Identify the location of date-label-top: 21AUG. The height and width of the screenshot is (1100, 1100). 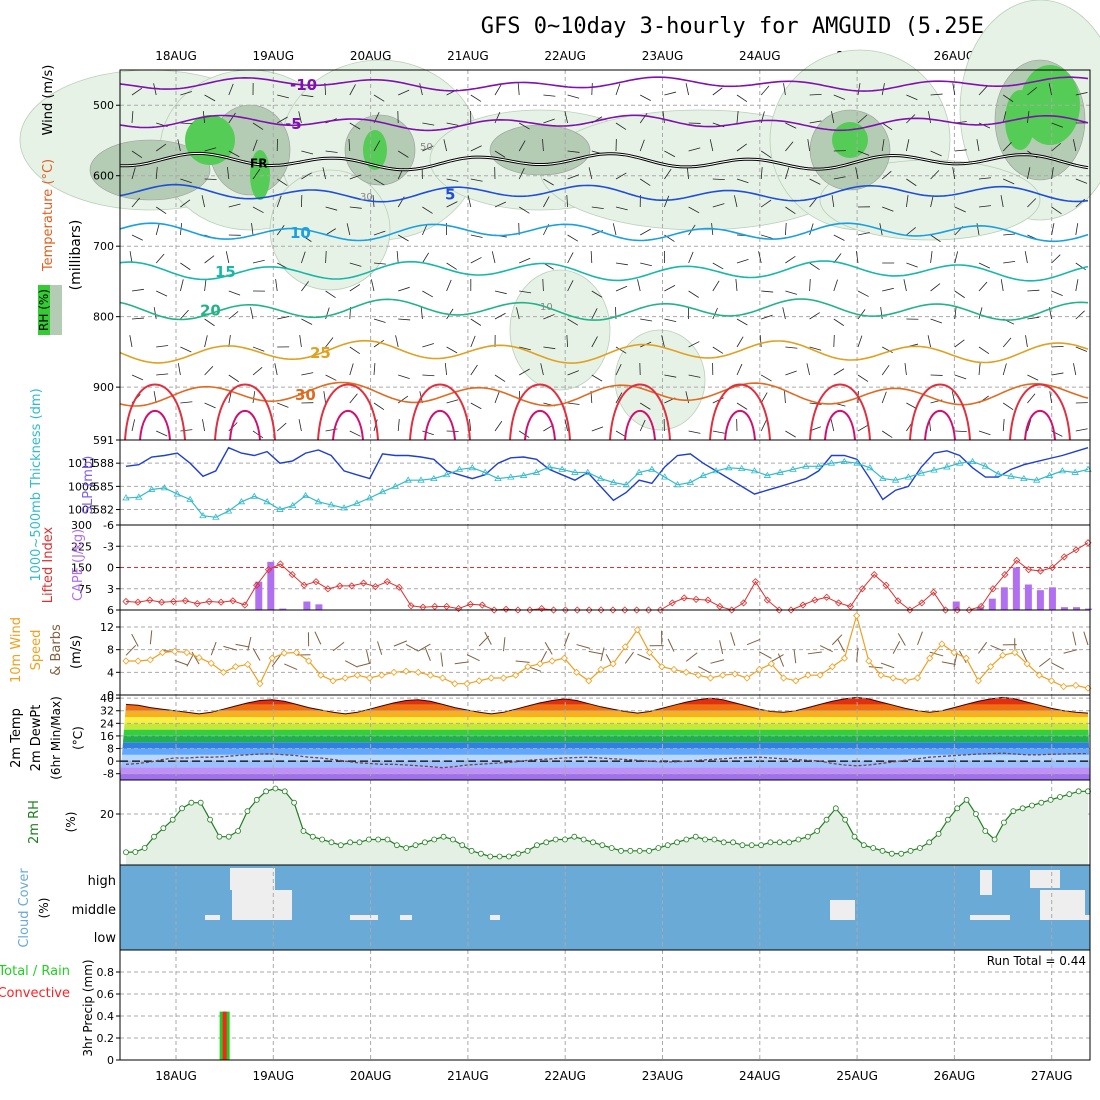
(468, 56).